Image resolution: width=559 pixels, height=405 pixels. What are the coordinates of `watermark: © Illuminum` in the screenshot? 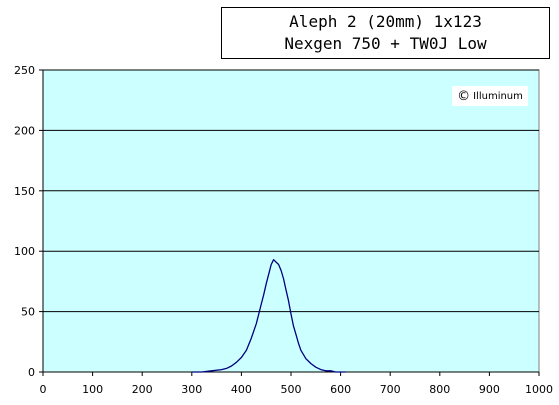 It's located at (490, 96).